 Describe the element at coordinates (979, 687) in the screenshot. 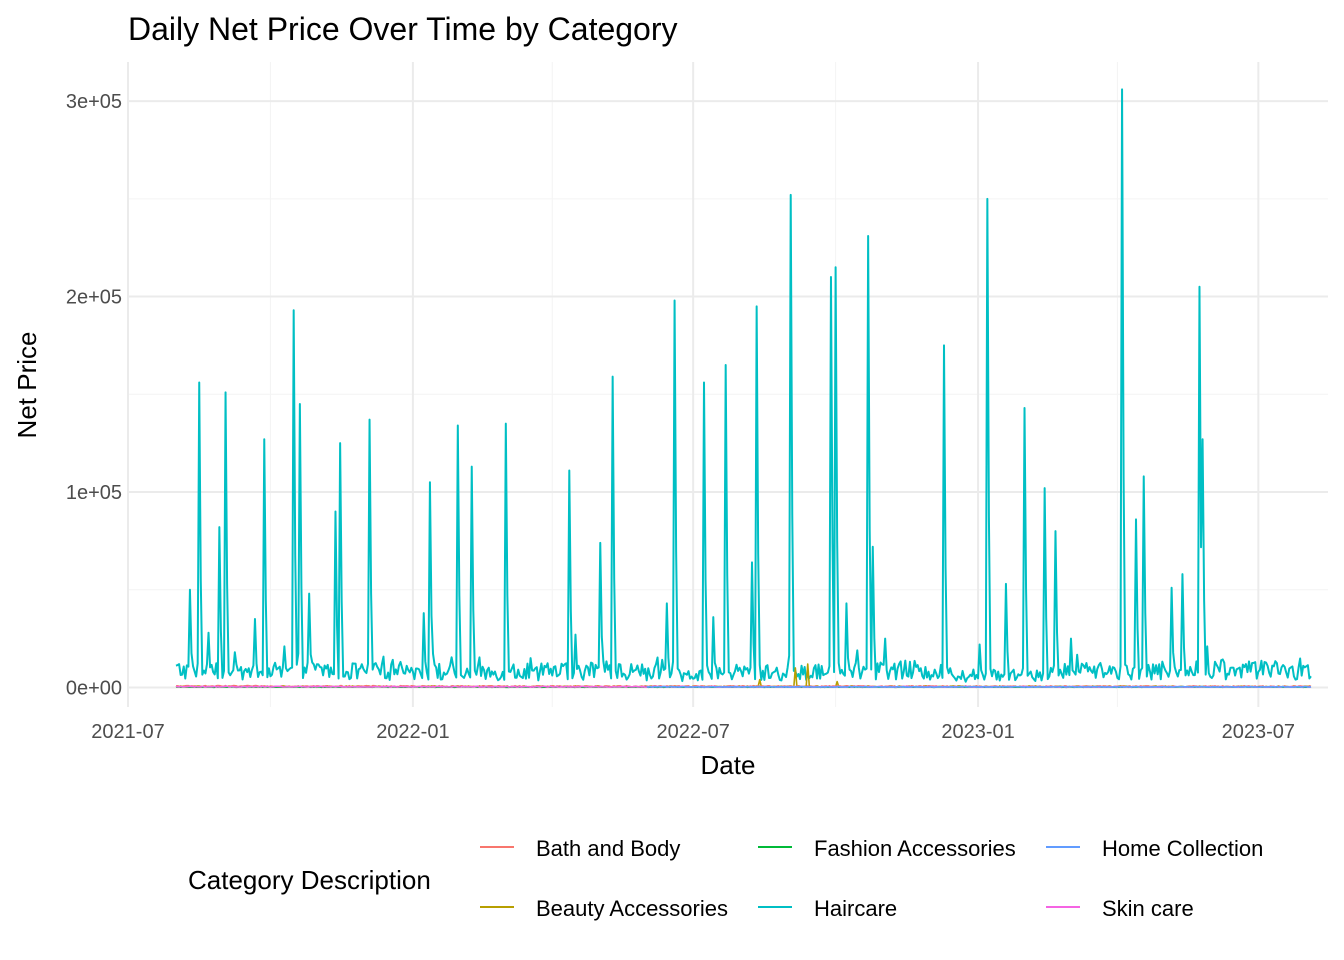

I see `series-line-home-collection` at that location.